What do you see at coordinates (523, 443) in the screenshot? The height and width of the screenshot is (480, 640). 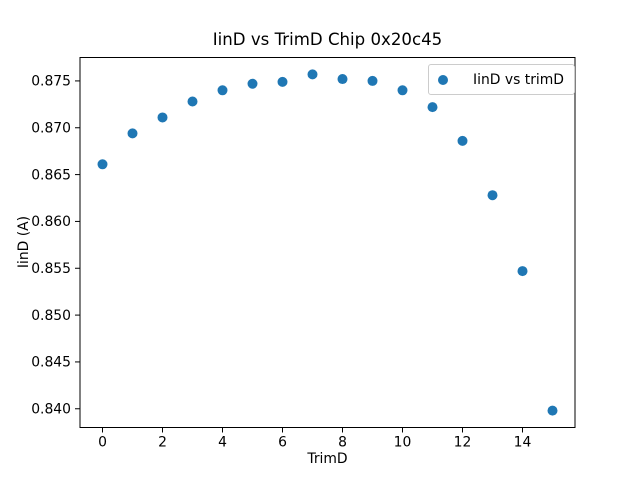 I see `x-tick-label: 14` at bounding box center [523, 443].